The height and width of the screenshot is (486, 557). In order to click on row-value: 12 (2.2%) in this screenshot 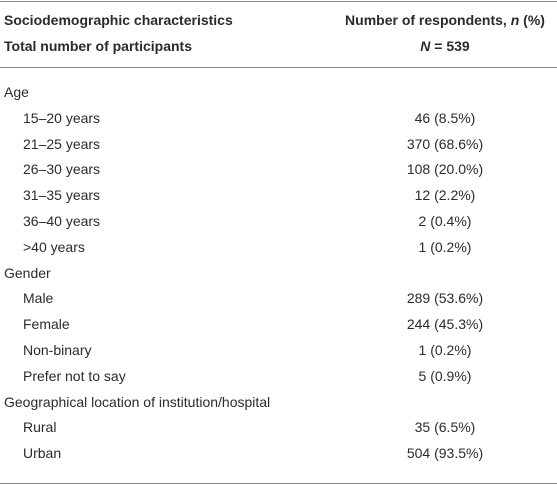, I will do `click(445, 195)`.